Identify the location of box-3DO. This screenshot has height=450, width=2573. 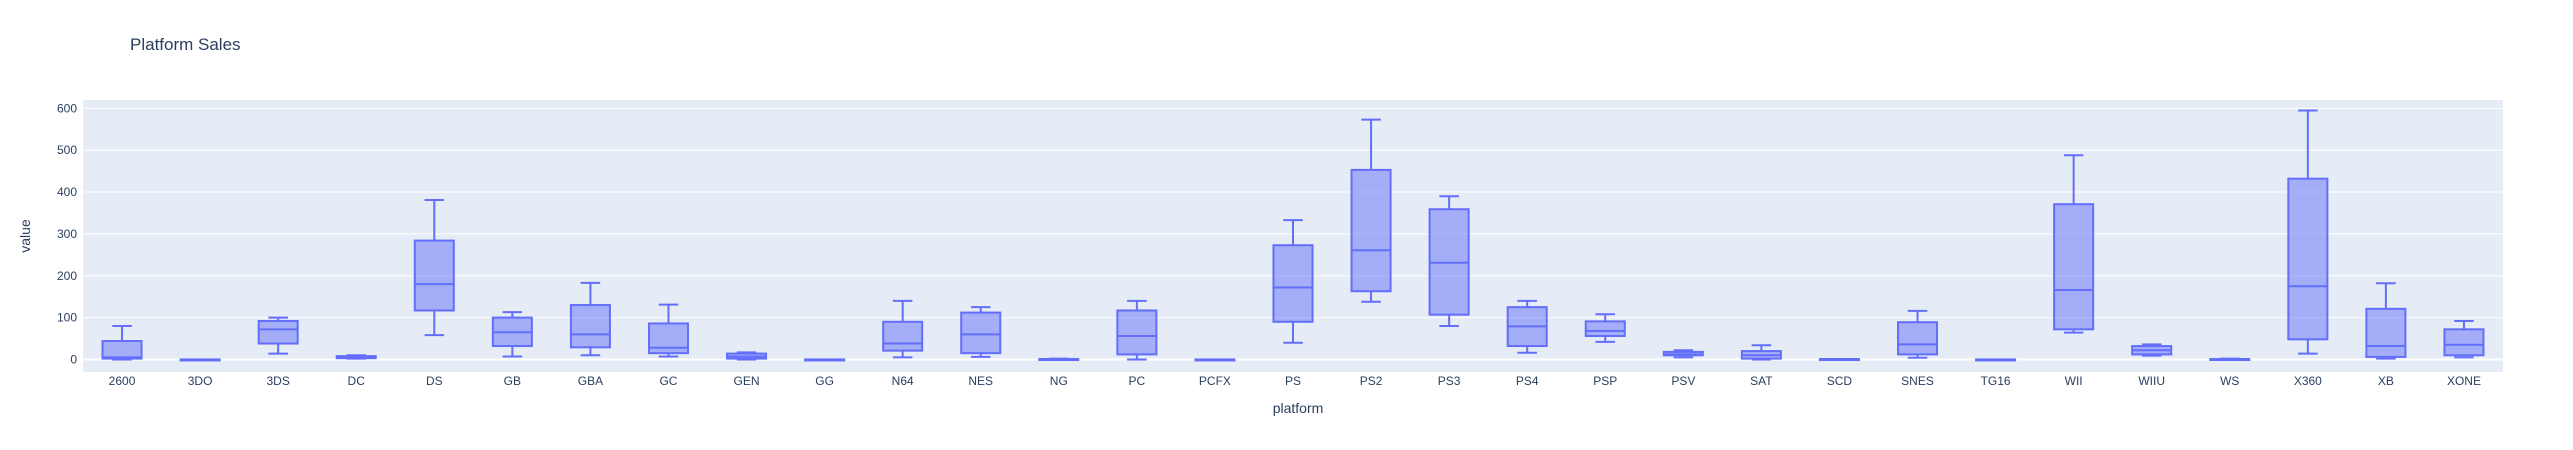
(200, 360).